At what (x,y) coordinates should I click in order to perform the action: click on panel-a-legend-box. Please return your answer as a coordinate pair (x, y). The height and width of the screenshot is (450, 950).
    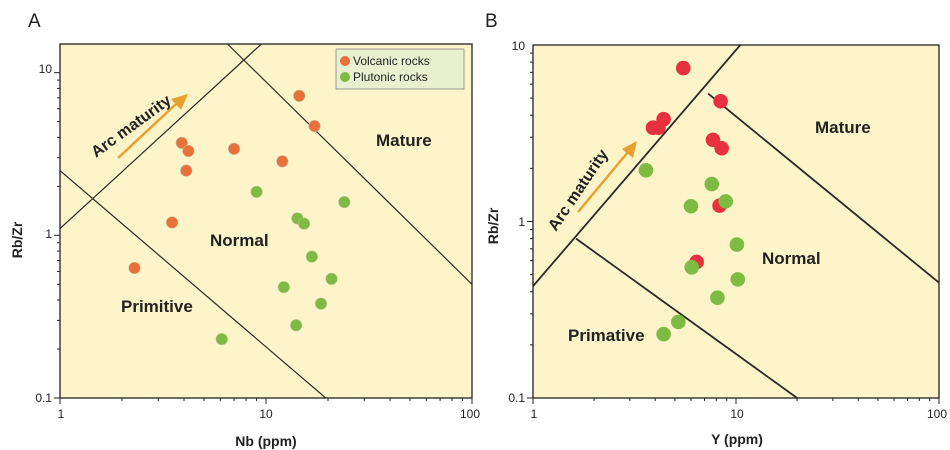
    Looking at the image, I should click on (400, 69).